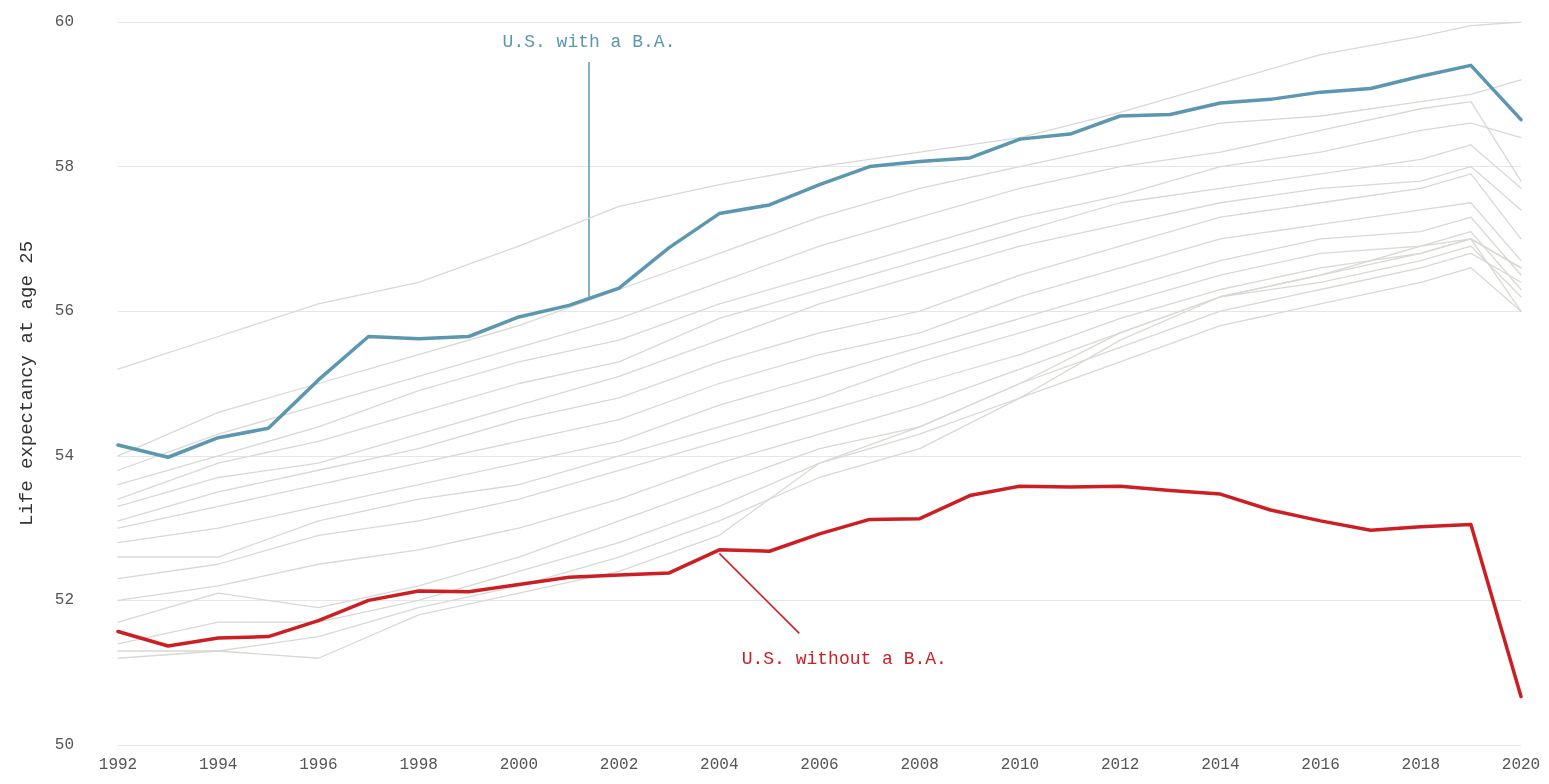 The width and height of the screenshot is (1549, 784). I want to click on x-tick-label: 2016, so click(1320, 765).